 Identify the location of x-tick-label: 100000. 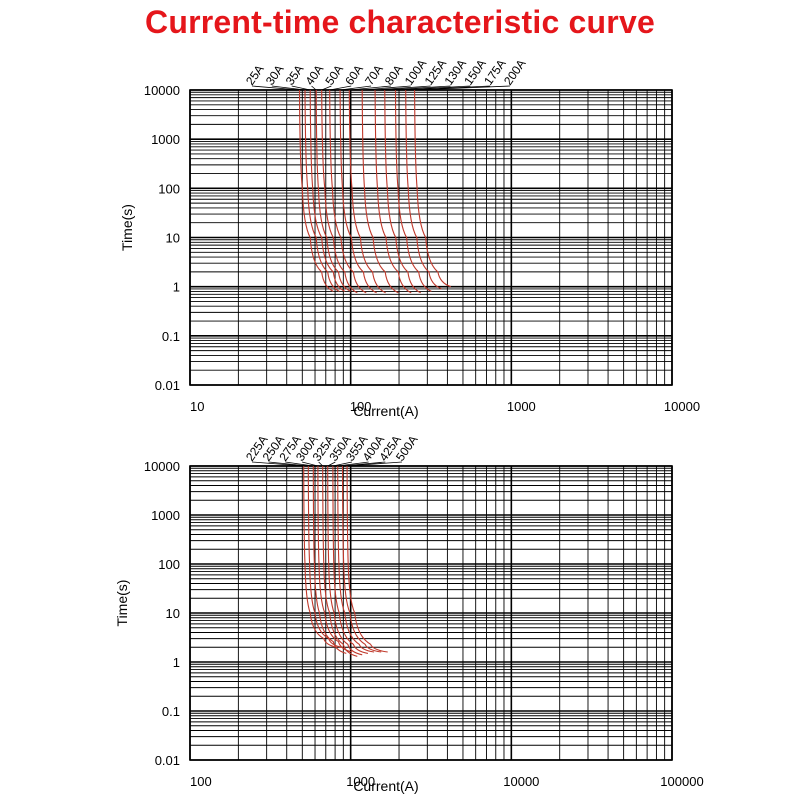
(681, 781).